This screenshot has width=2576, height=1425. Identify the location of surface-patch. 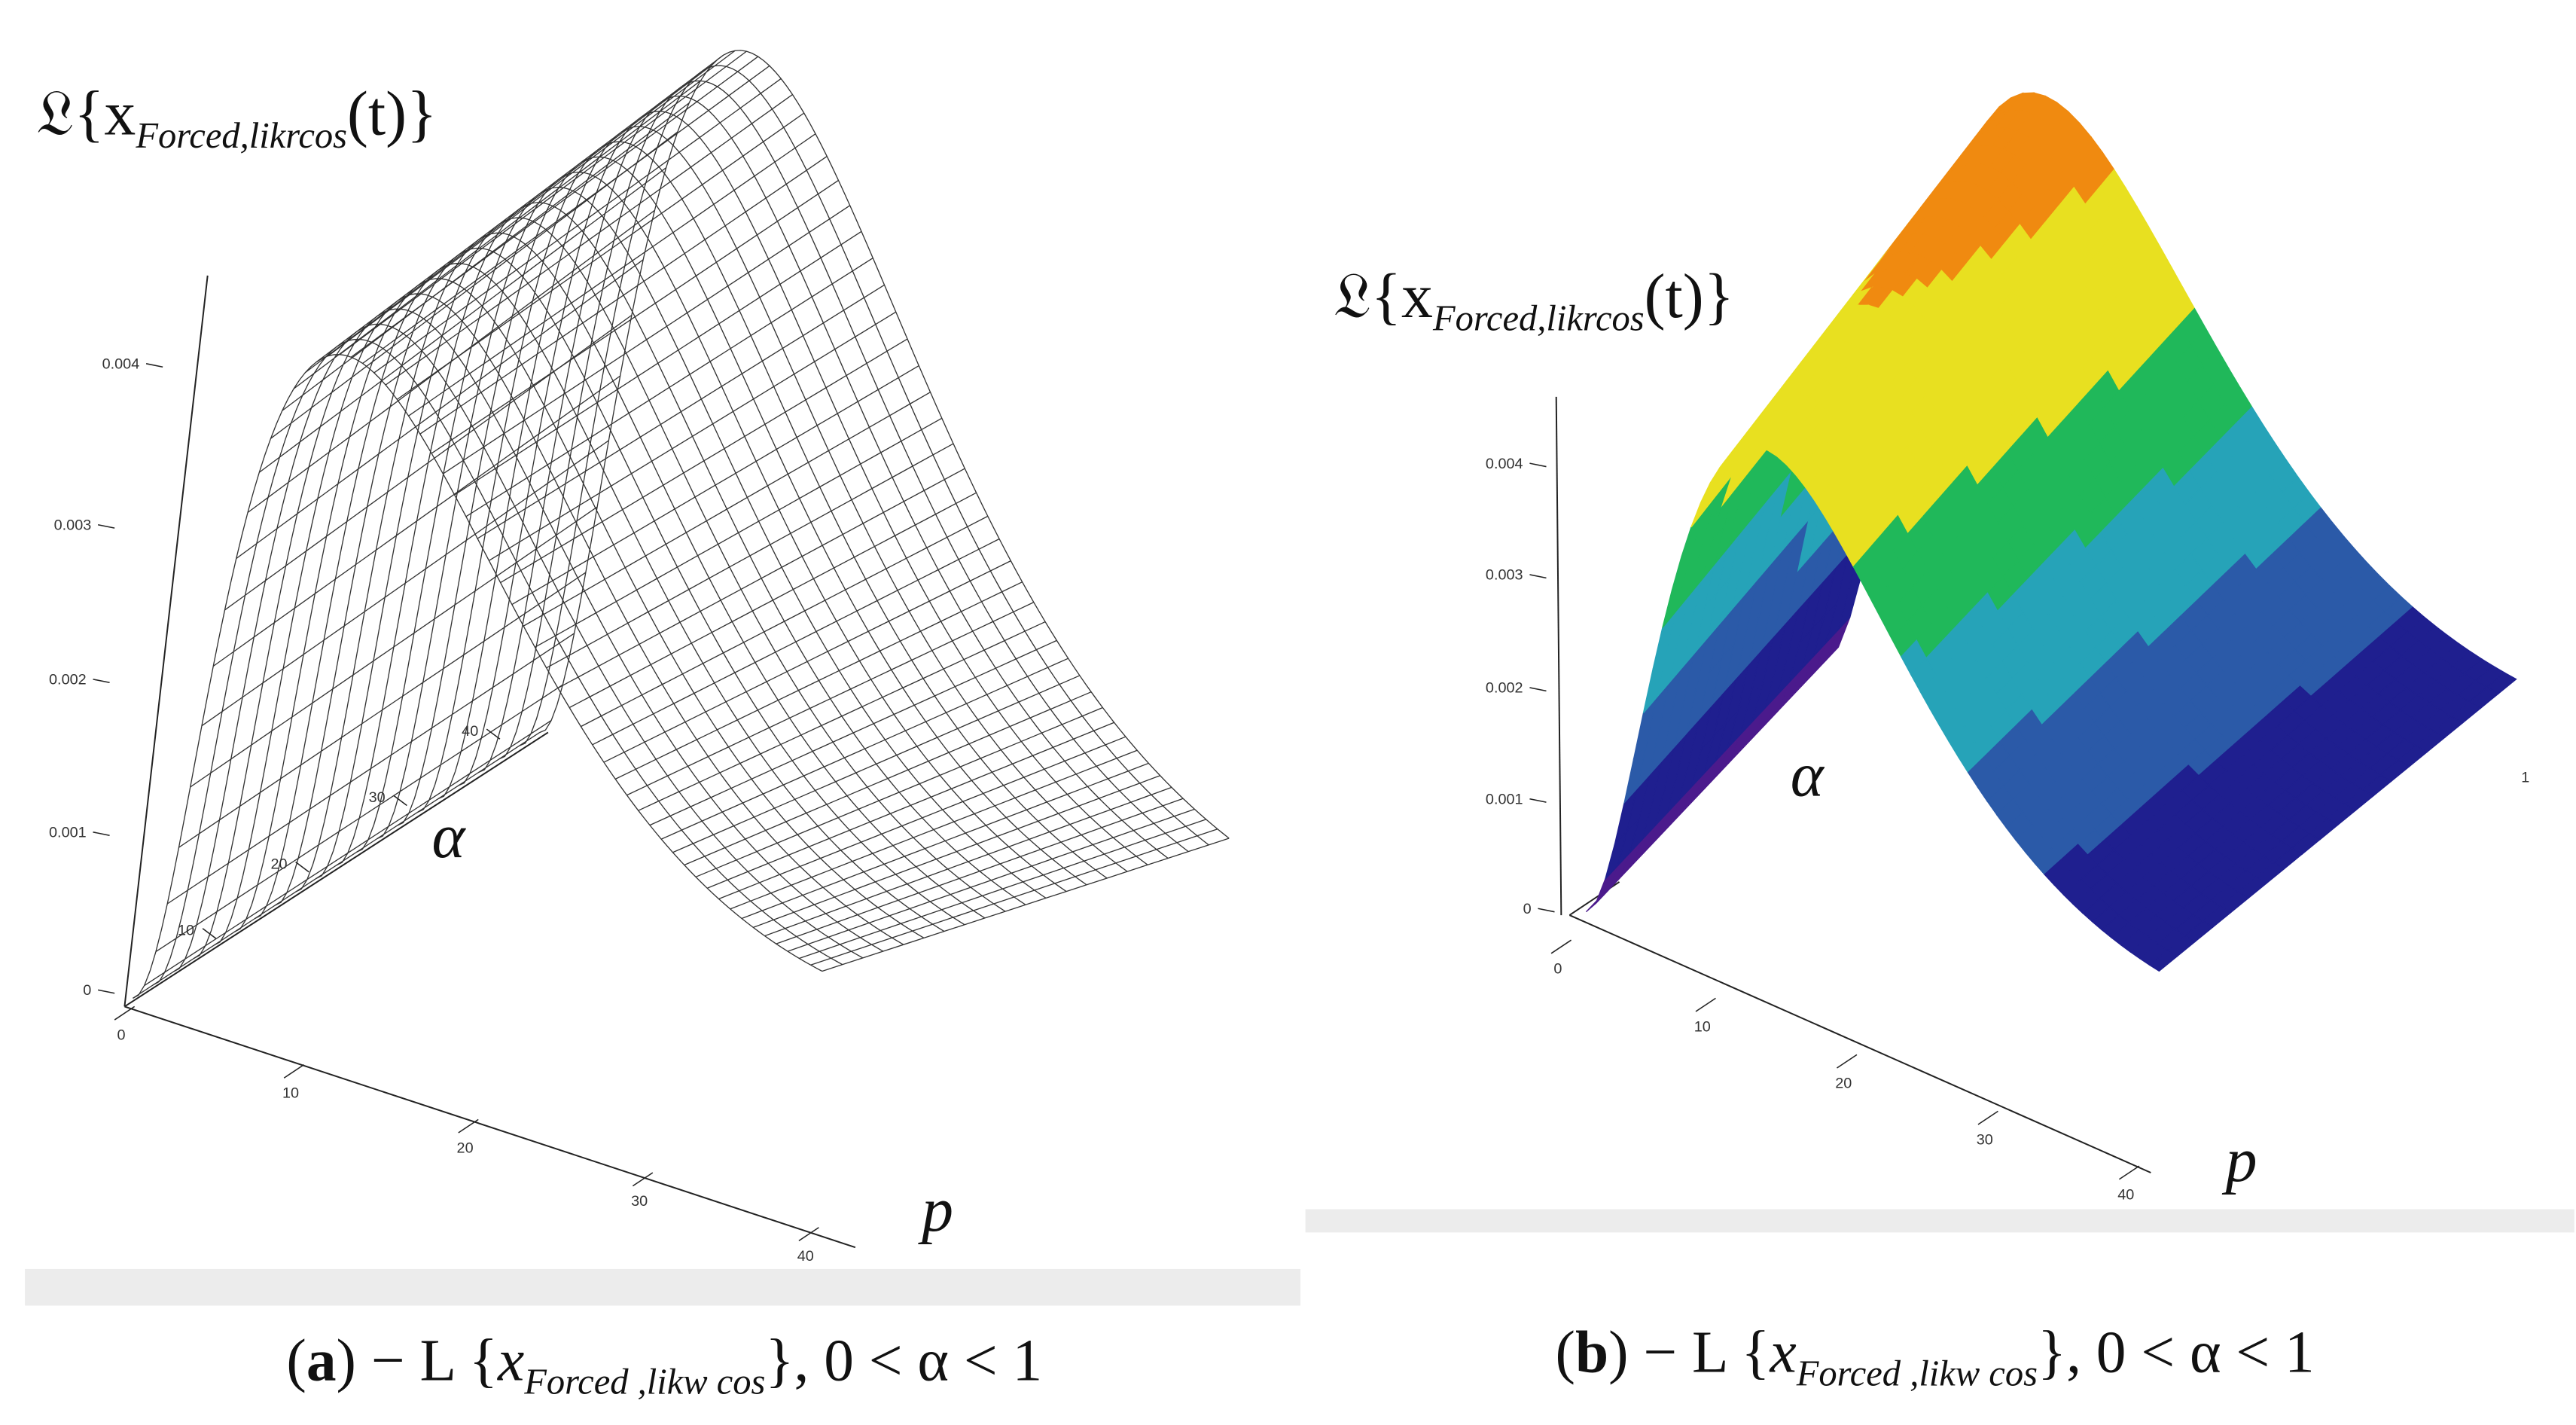
(2163, 961).